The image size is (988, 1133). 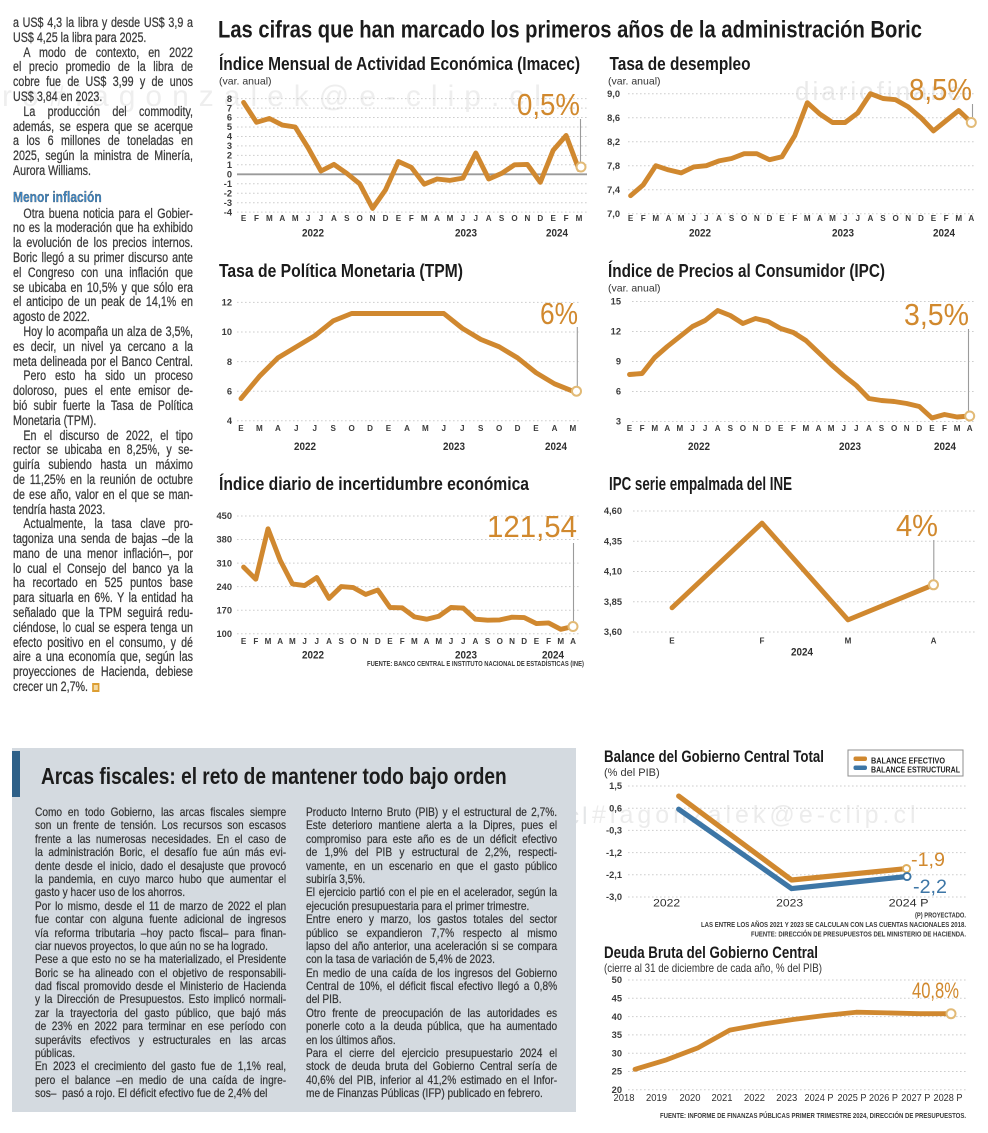 What do you see at coordinates (559, 313) in the screenshot?
I see `svg-text: 6%` at bounding box center [559, 313].